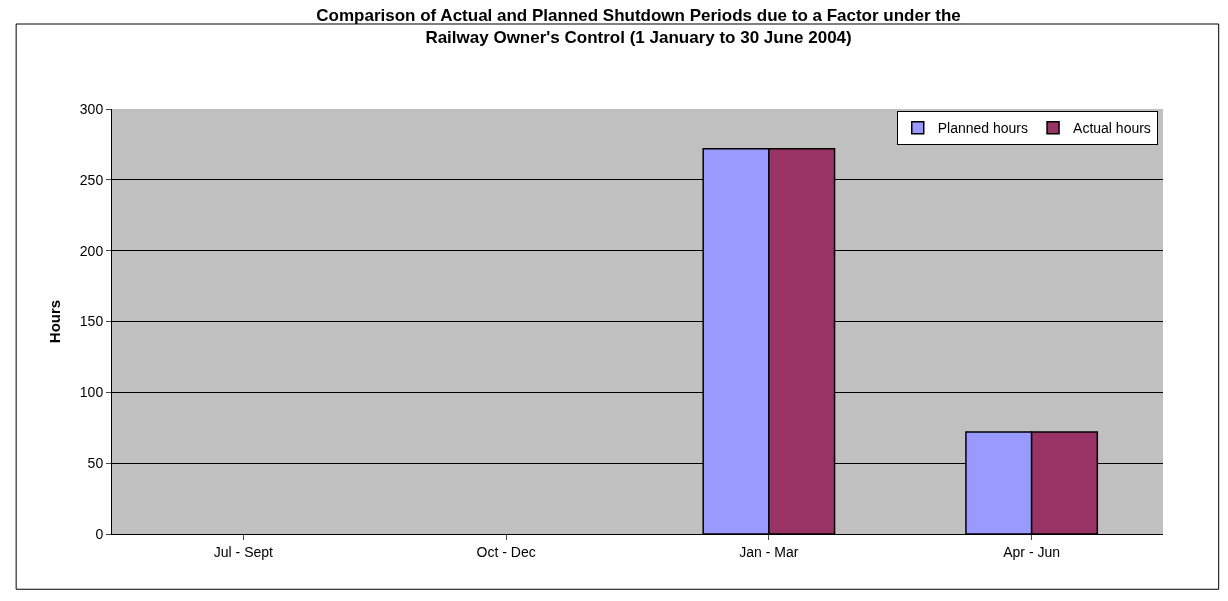 This screenshot has width=1228, height=601. Describe the element at coordinates (506, 551) in the screenshot. I see `x-tick-label: Oct - Dec` at that location.